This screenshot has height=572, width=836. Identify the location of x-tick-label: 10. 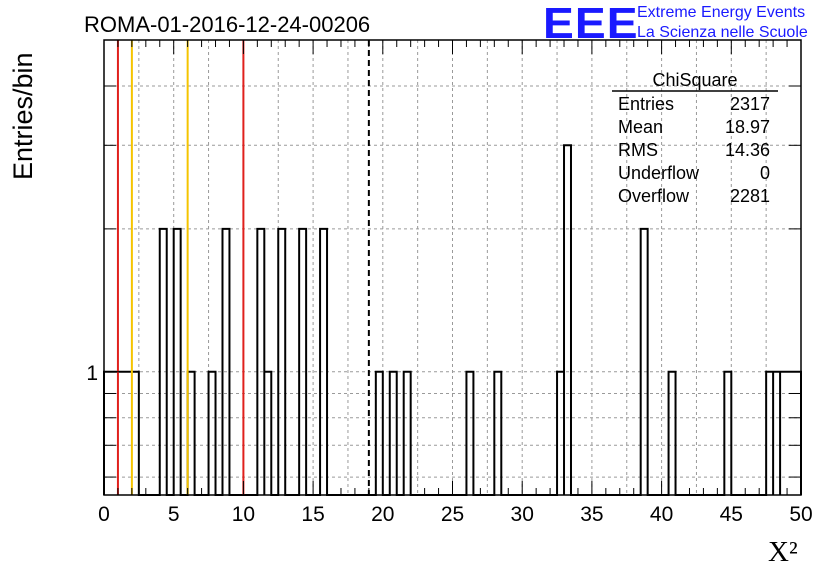
(243, 514).